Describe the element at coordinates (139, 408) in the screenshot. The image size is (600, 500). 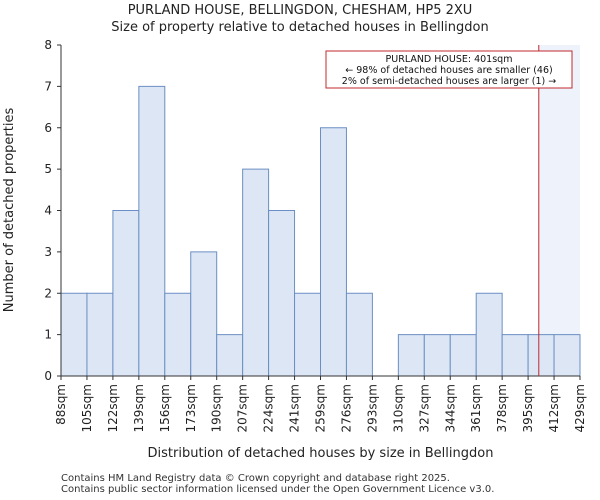
I see `x-tick-label: 139sqm` at that location.